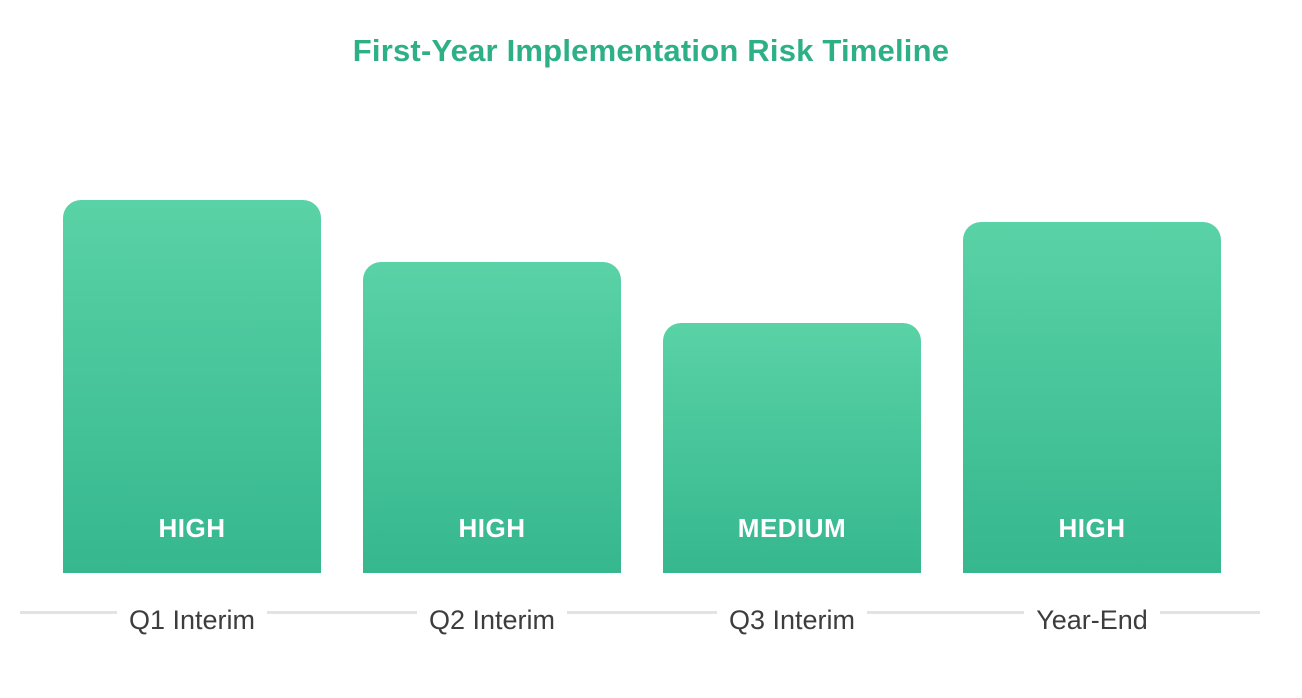 This screenshot has height=698, width=1302. I want to click on category-cell: Q1 Interim, so click(192, 620).